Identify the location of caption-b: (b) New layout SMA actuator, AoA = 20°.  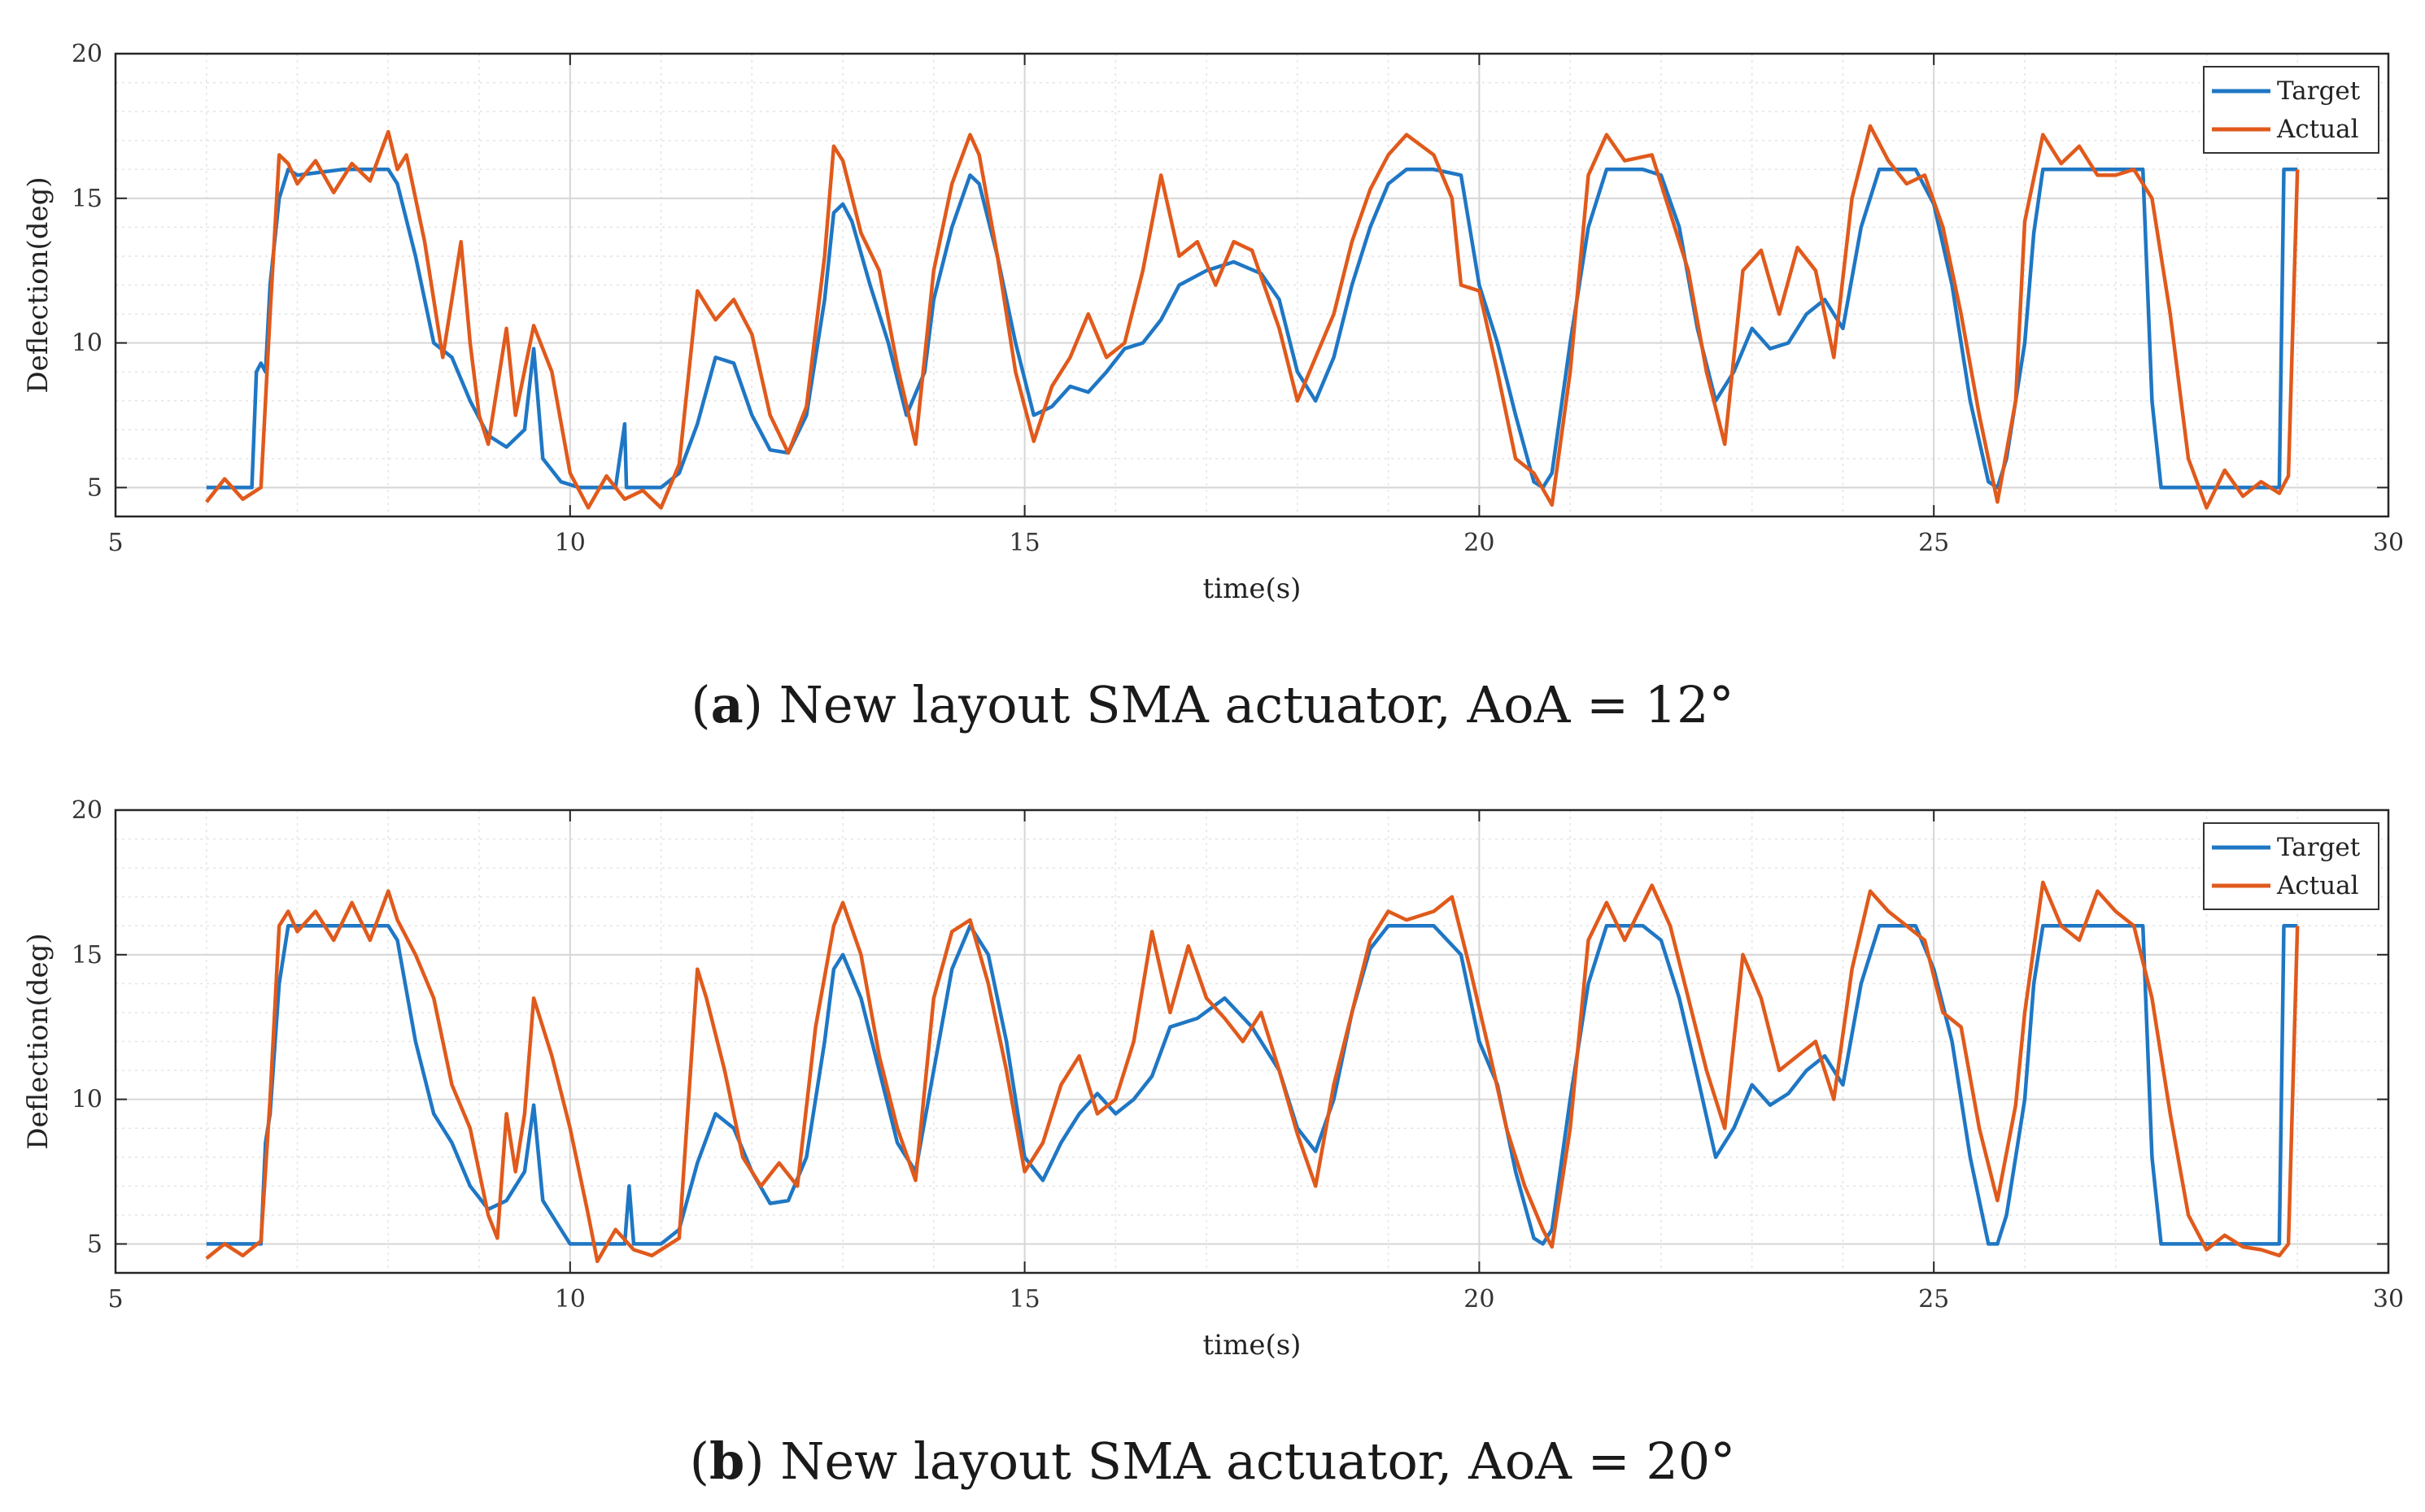
(1212, 1461).